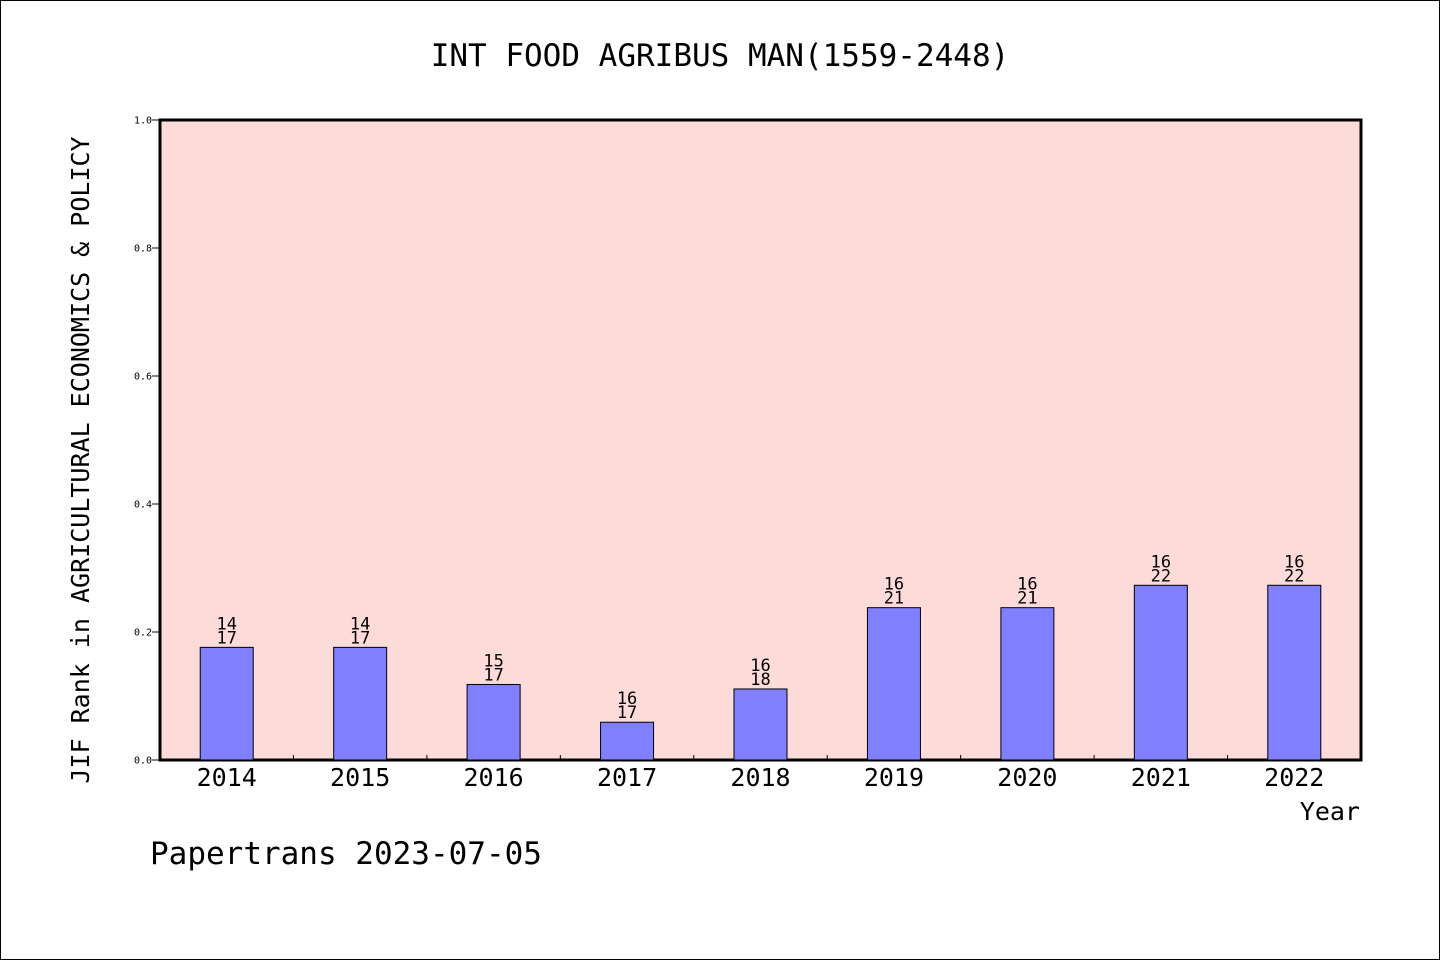 This screenshot has width=1440, height=960. What do you see at coordinates (1160, 672) in the screenshot?
I see `bar-2021` at bounding box center [1160, 672].